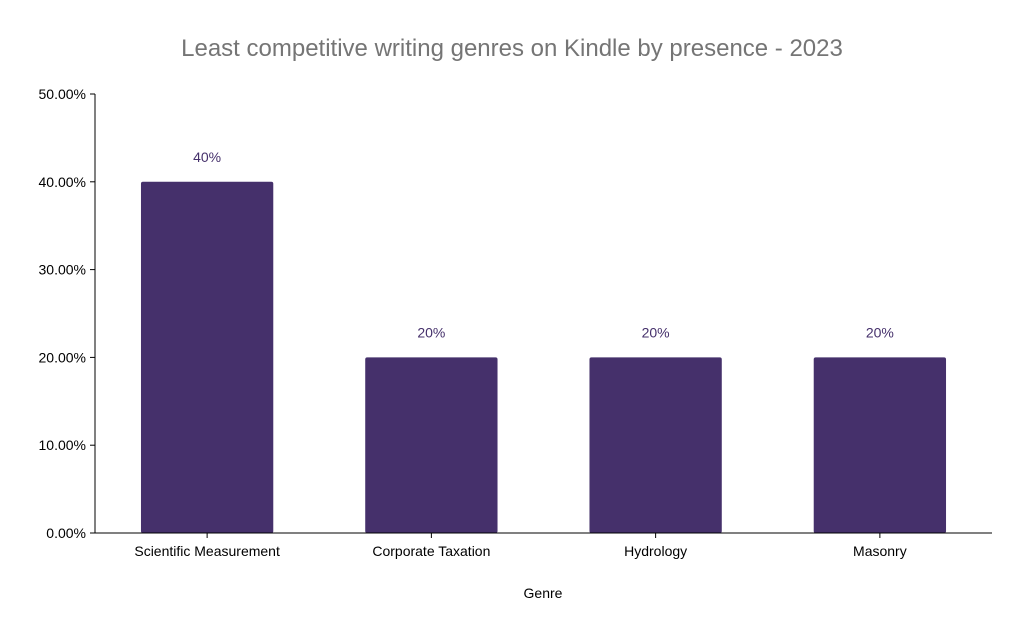  I want to click on y-tick-label: 50.00%, so click(62, 94).